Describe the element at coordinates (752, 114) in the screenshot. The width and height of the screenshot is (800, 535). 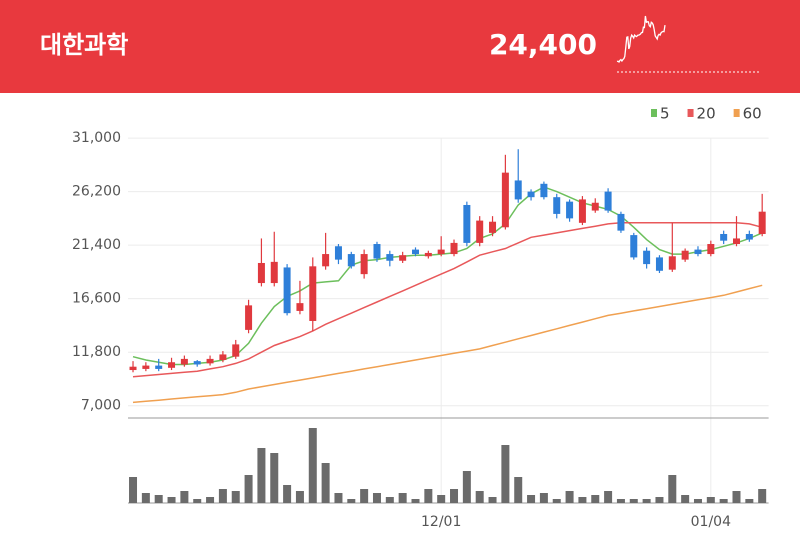
I see `legend-label: 60` at that location.